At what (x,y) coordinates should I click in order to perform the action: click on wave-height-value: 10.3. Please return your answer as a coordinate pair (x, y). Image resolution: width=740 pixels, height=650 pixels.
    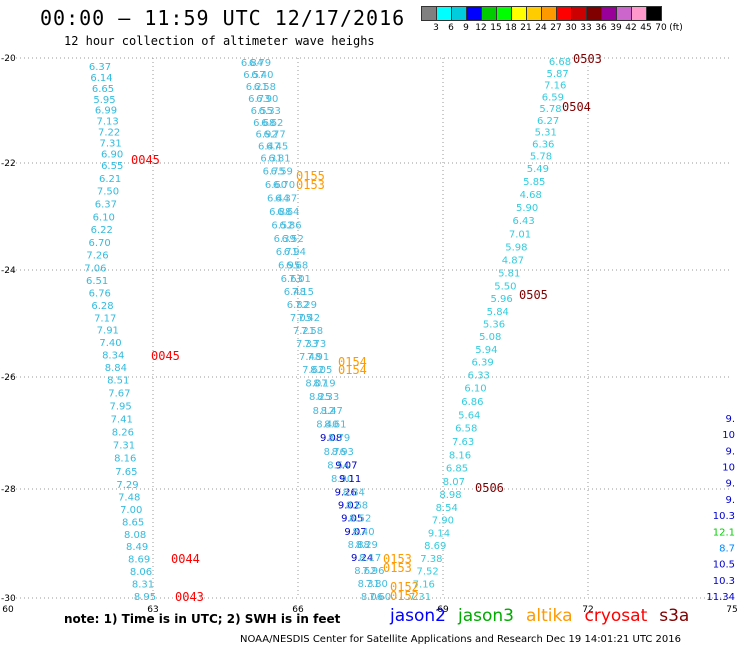
    Looking at the image, I should click on (724, 516).